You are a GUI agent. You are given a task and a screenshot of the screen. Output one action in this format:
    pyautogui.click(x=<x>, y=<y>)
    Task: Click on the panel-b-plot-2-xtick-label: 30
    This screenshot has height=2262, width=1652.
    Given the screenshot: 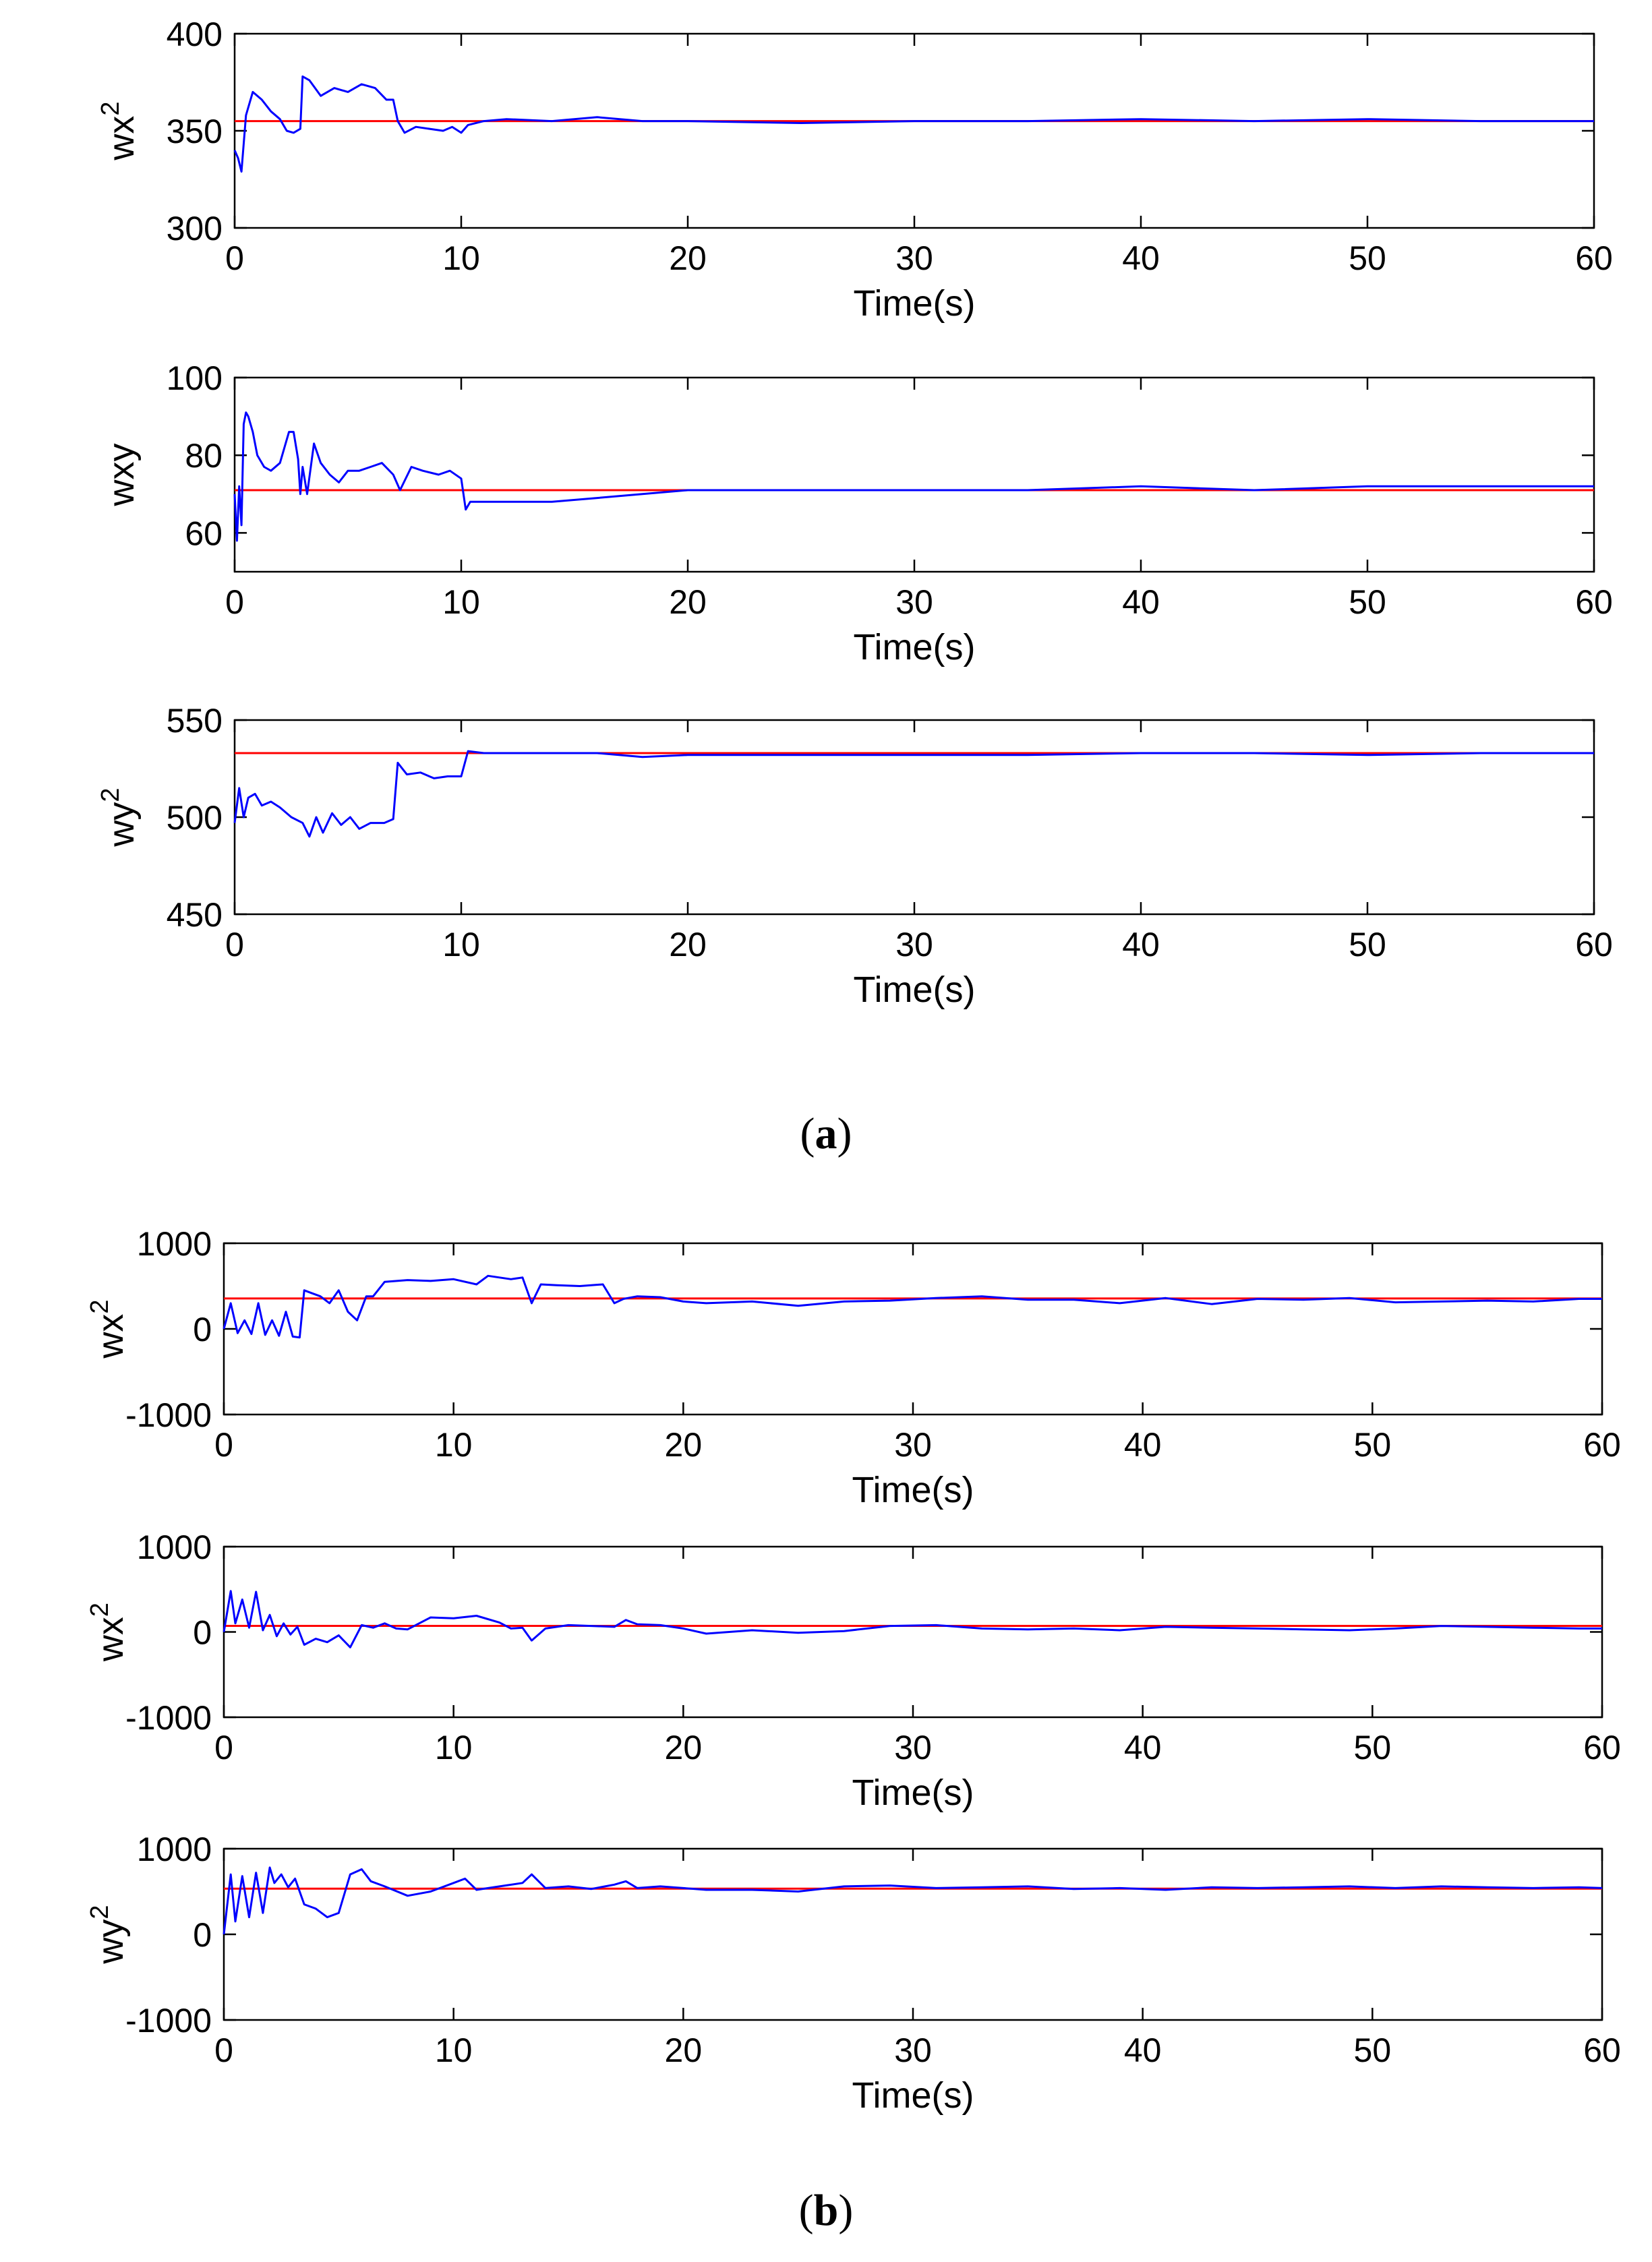 What is the action you would take?
    pyautogui.click(x=913, y=1747)
    